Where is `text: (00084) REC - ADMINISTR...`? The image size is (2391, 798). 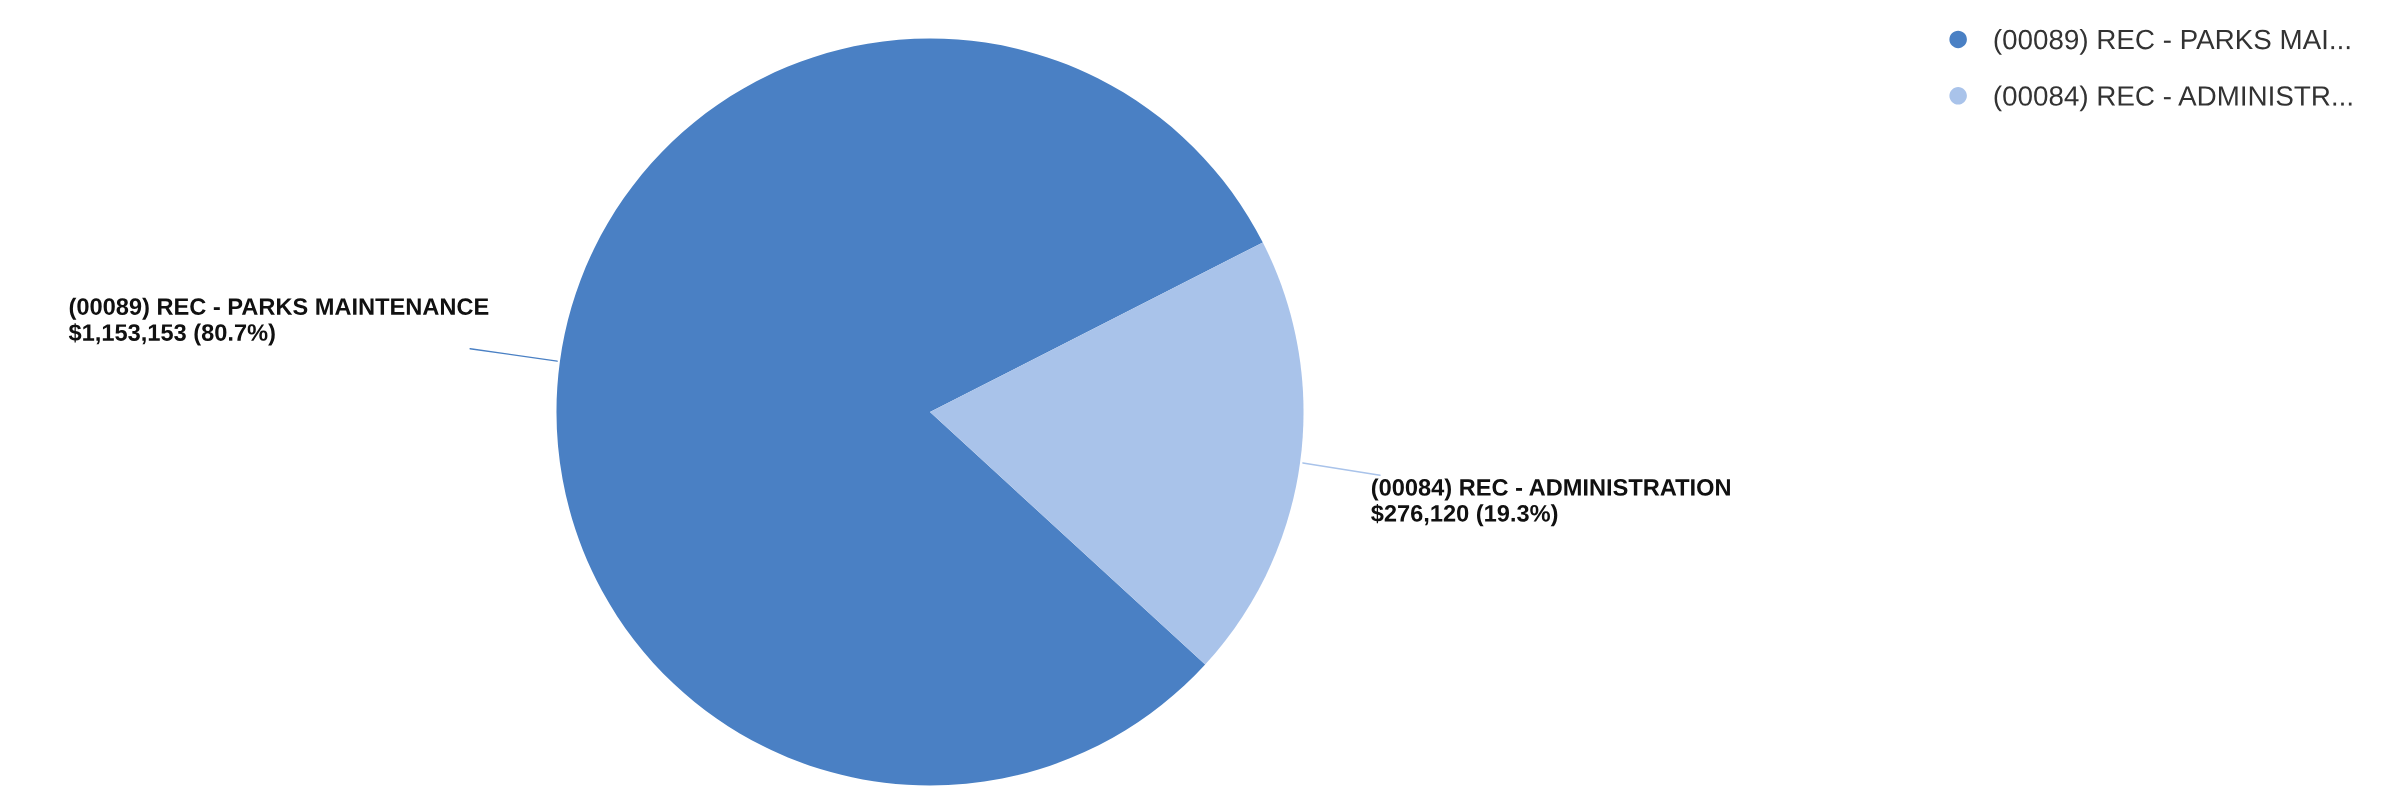
text: (00084) REC - ADMINISTR... is located at coordinates (2173, 98).